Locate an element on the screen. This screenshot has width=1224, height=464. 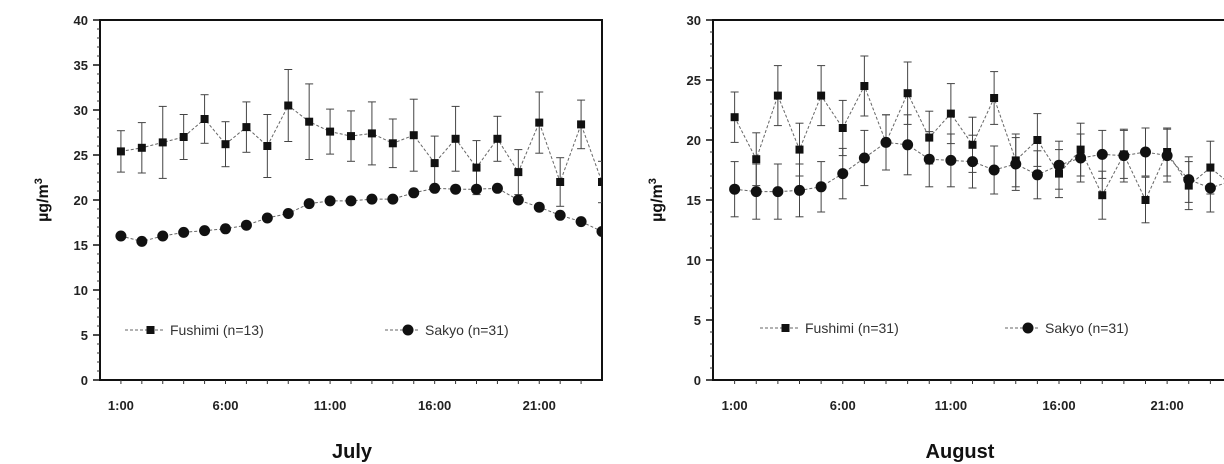
y-tick-label: 25 is located at coordinates (694, 80).